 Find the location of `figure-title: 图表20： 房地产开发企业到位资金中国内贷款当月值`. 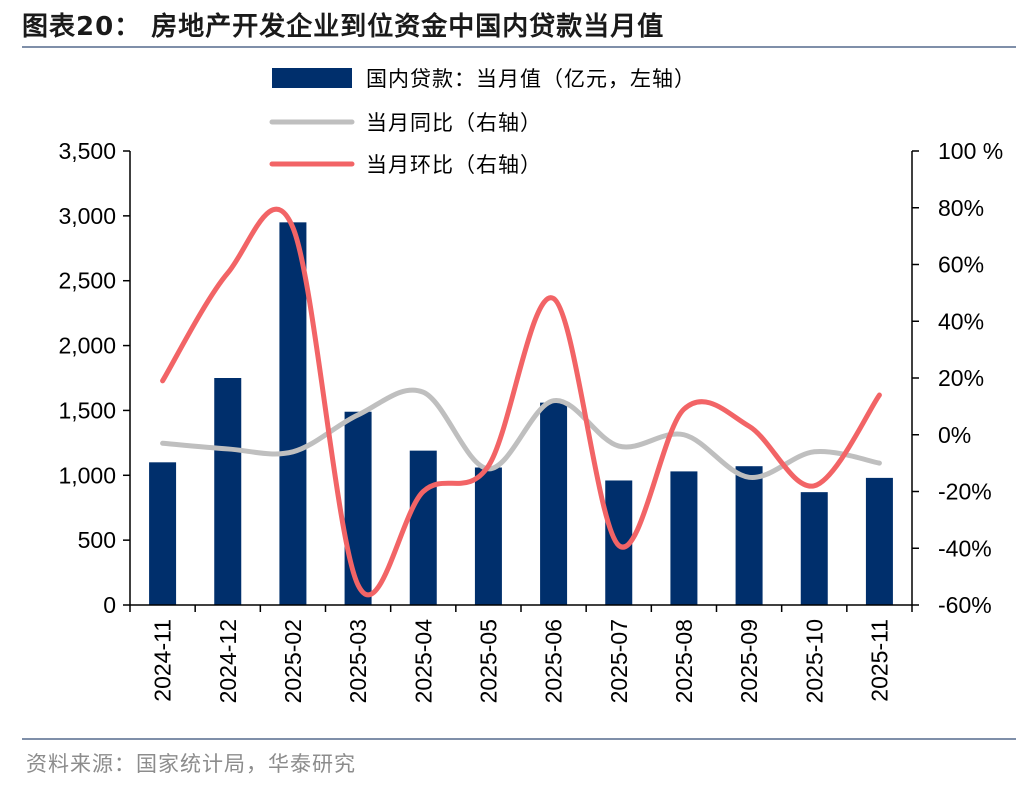

figure-title: 图表20： 房地产开发企业到位资金中国内贷款当月值 is located at coordinates (343, 27).